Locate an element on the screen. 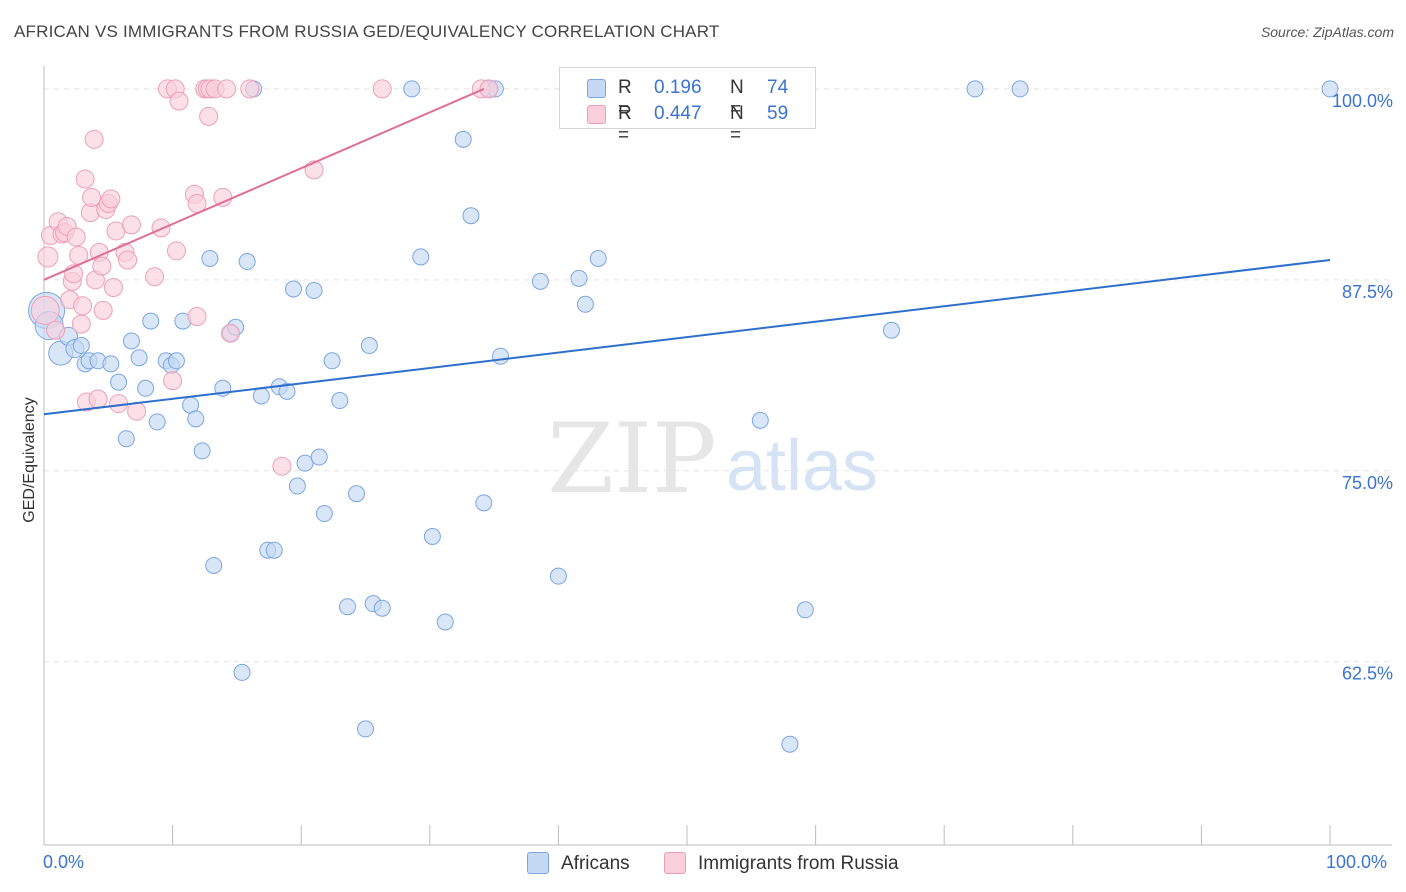 The width and height of the screenshot is (1406, 892). watermark: ZIP atlas is located at coordinates (712, 459).